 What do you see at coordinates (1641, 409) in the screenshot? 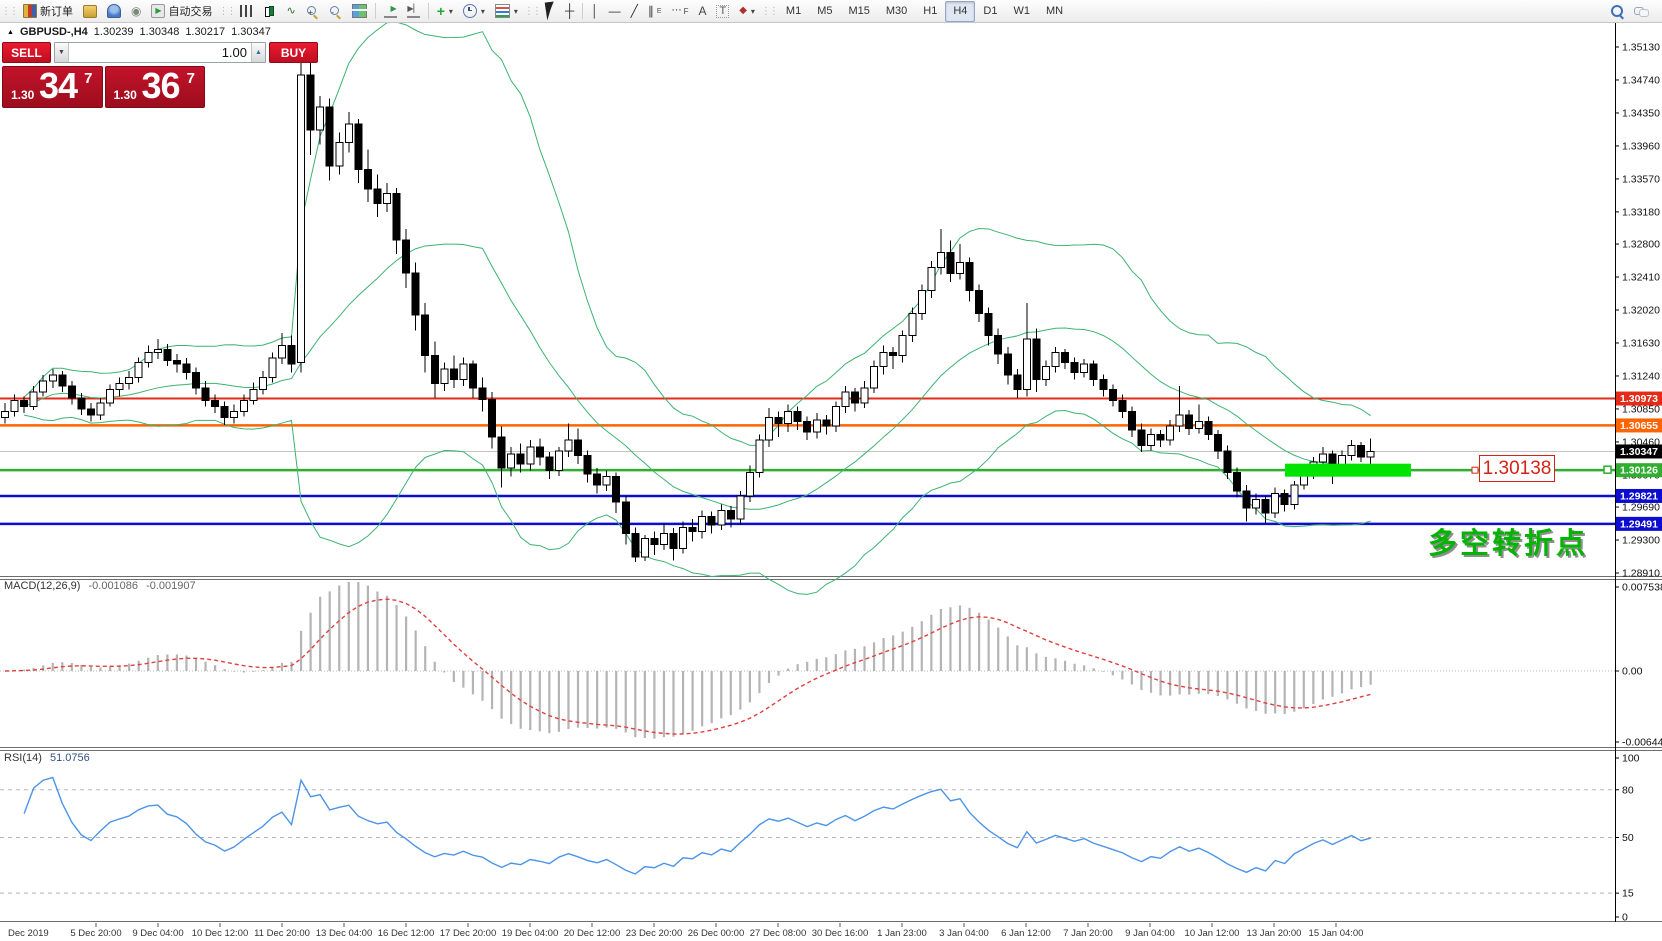
I see `svg-text: 1.30850` at bounding box center [1641, 409].